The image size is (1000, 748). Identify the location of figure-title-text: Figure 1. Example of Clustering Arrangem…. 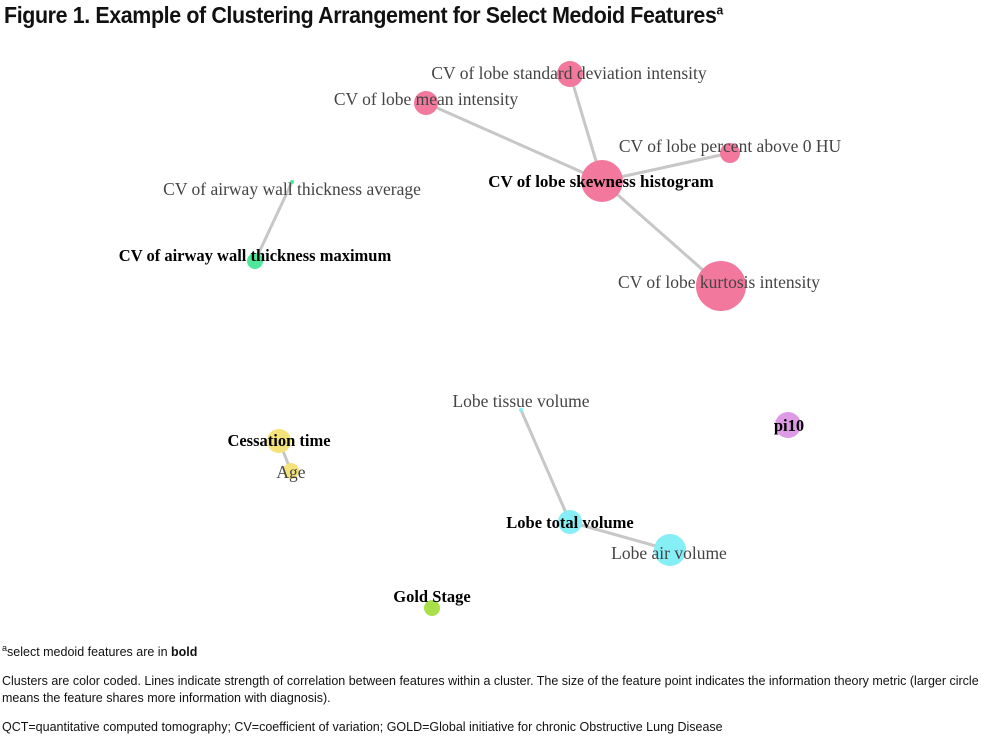
(360, 15).